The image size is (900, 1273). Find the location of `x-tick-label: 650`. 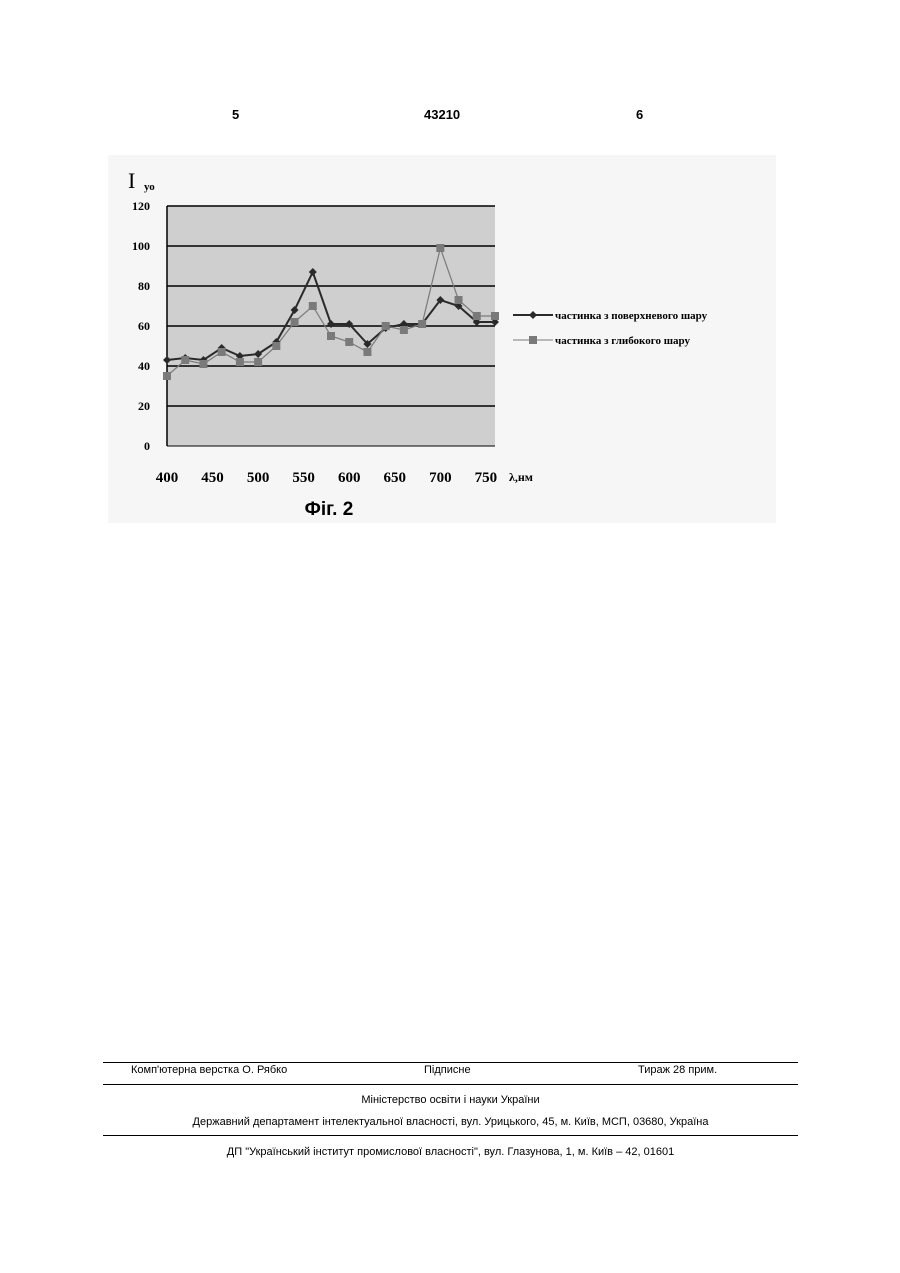

x-tick-label: 650 is located at coordinates (395, 478).